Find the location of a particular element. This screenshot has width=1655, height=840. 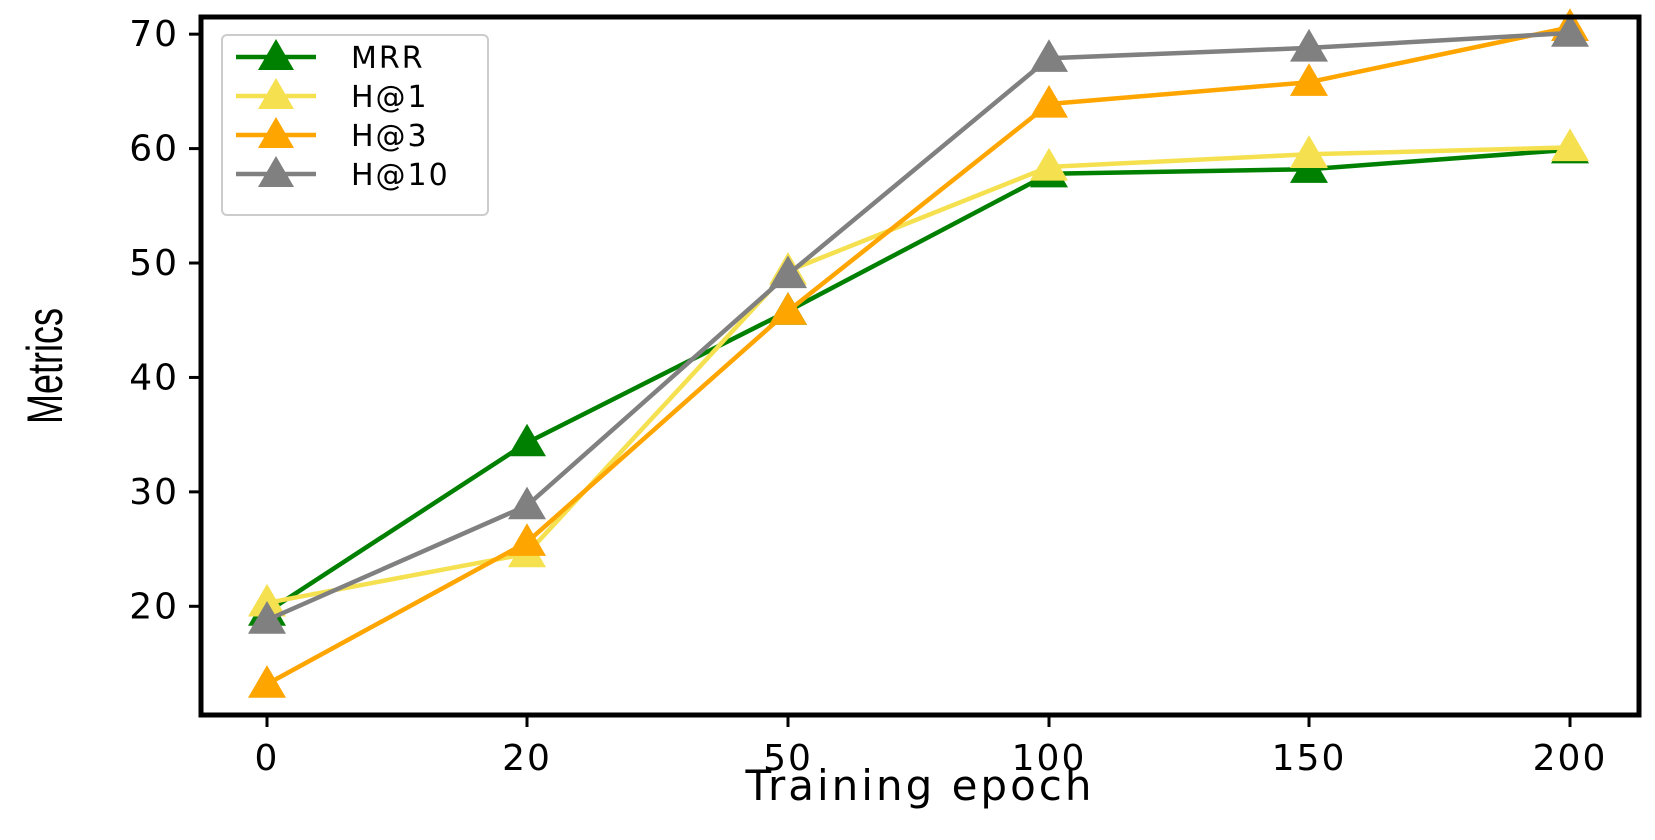

x-axis-title: Training epoch is located at coordinates (920, 785).